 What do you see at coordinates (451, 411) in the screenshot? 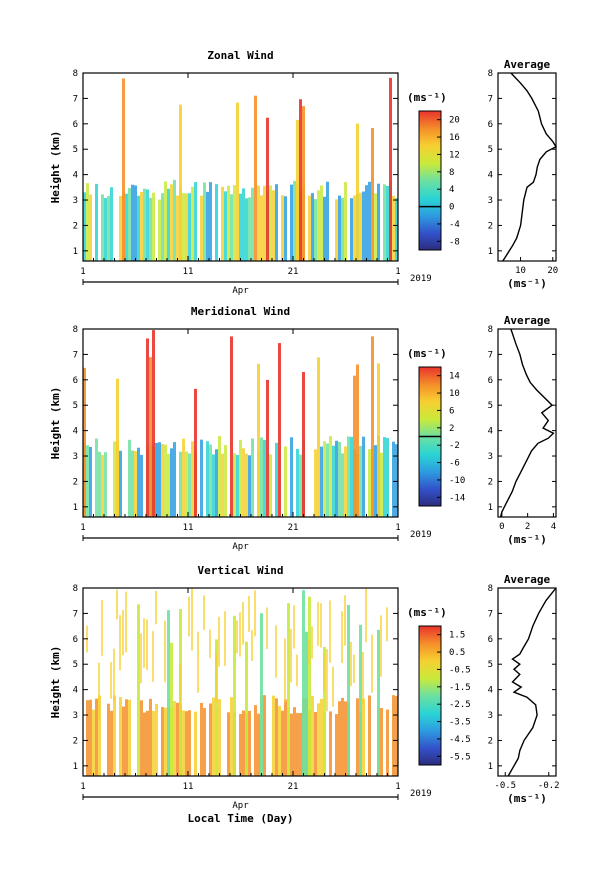
I see `colorbar-tick-label: 6` at bounding box center [451, 411].